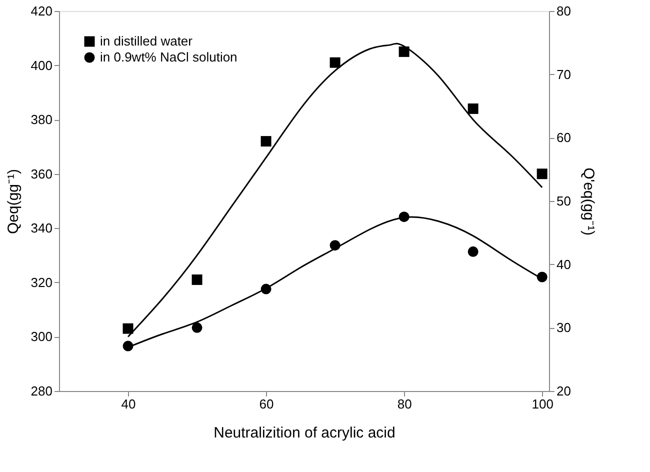 The width and height of the screenshot is (650, 472). I want to click on x-tick-label: 40, so click(128, 404).